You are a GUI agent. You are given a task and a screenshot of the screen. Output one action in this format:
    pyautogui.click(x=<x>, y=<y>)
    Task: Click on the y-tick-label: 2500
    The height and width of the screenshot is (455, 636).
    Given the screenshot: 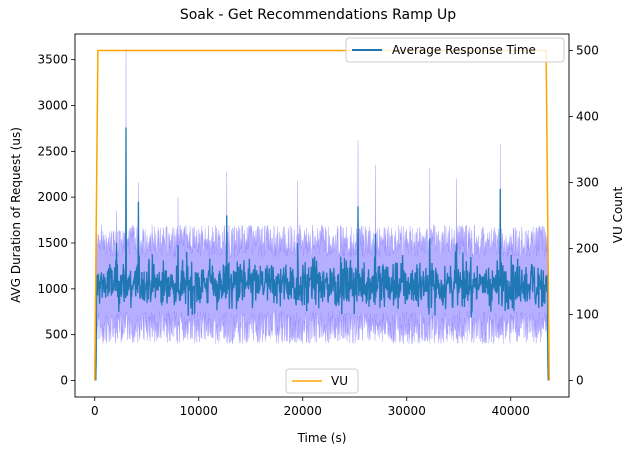 What is the action you would take?
    pyautogui.click(x=52, y=151)
    